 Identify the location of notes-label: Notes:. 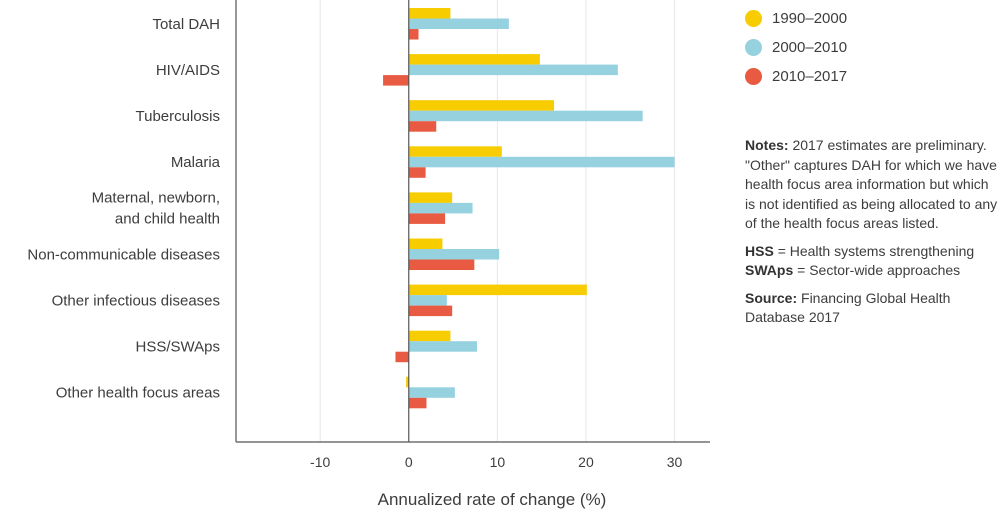
(767, 145).